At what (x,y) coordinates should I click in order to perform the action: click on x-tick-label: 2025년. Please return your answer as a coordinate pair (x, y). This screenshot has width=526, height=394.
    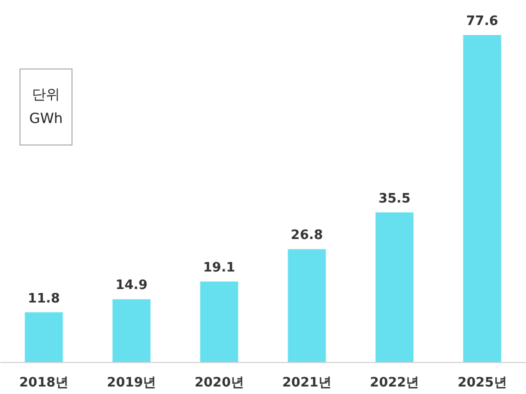
    Looking at the image, I should click on (482, 383).